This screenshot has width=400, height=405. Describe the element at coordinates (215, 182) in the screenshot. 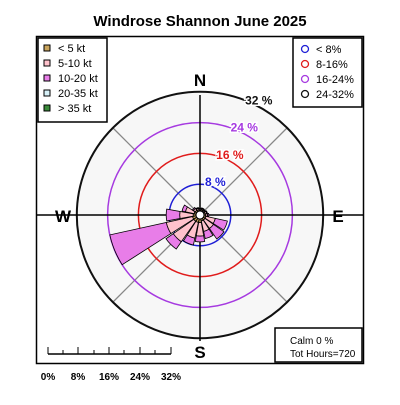

I see `ring-label-8: 8 %` at that location.